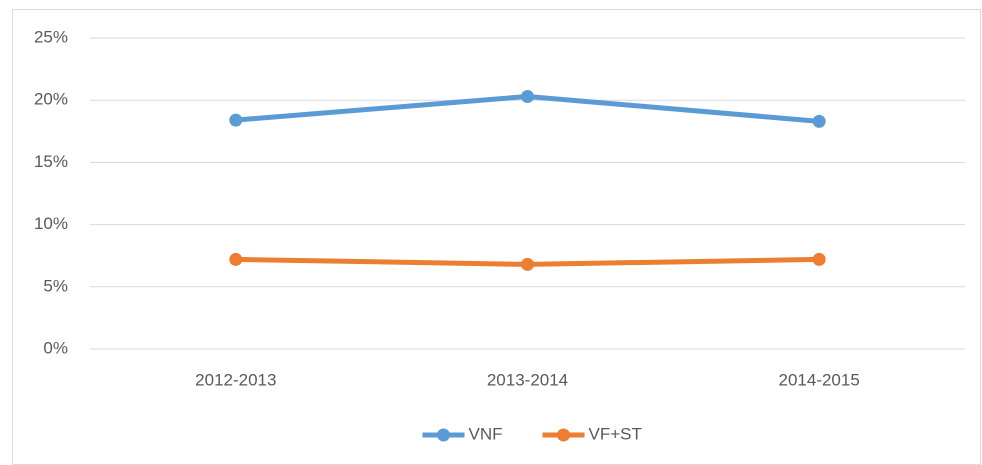 This screenshot has height=465, width=982. Describe the element at coordinates (51, 161) in the screenshot. I see `y-tick-label: 15%` at that location.